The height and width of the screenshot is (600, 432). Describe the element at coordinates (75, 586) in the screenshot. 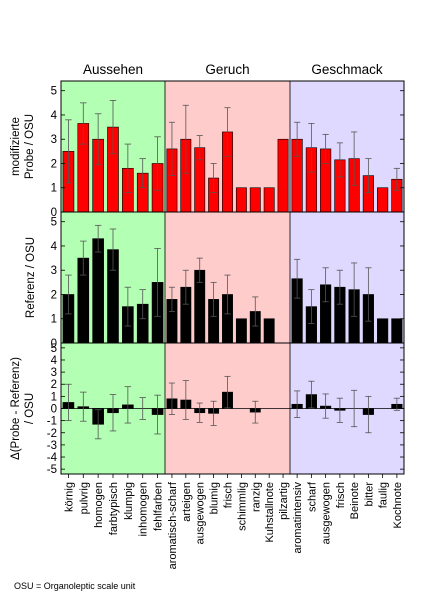

I see `footnote: OSU = Organoleptic scale unit` at that location.